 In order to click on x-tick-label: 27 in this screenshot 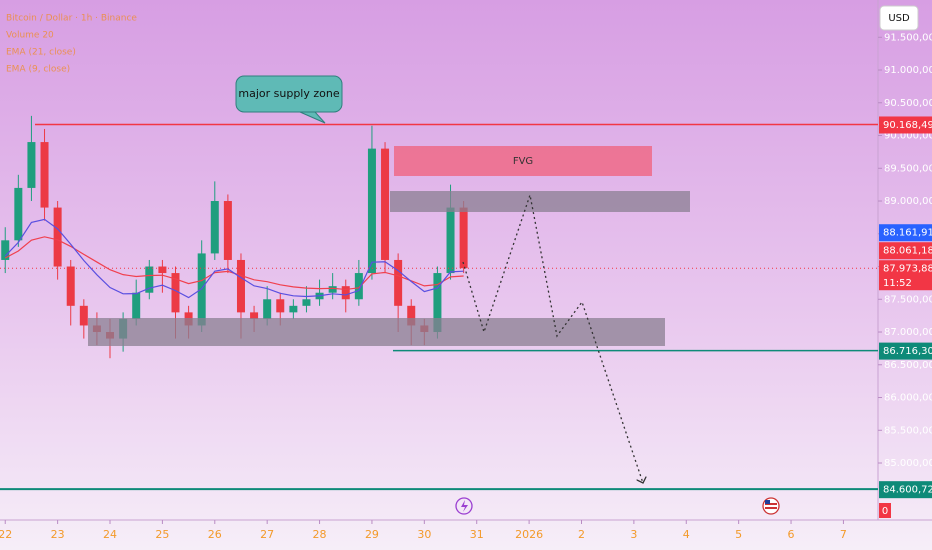, I will do `click(267, 534)`.